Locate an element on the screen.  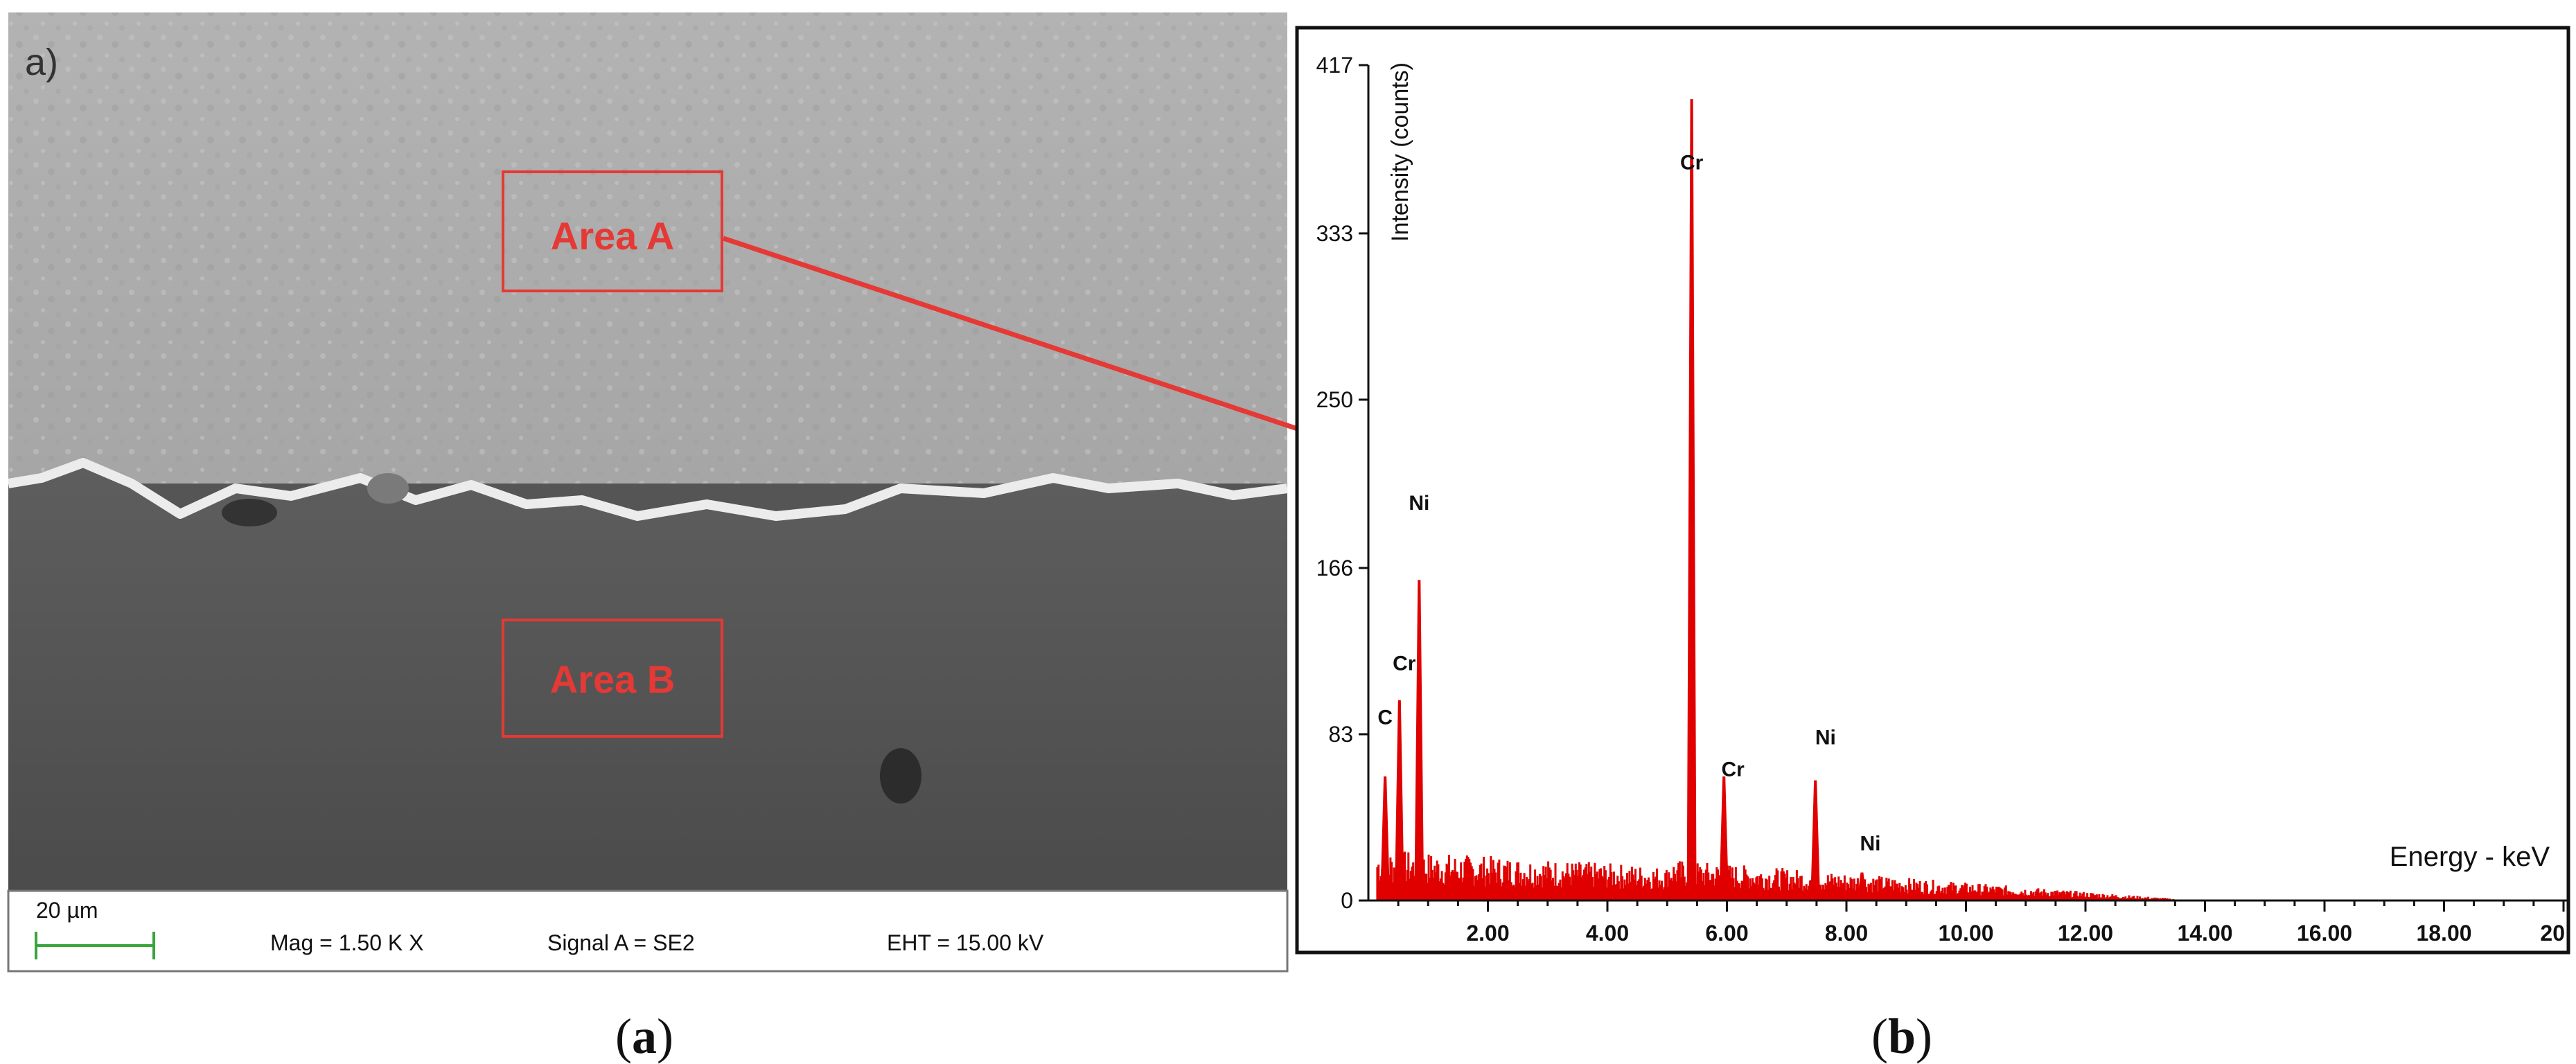
area-b-label: Area B is located at coordinates (613, 679).